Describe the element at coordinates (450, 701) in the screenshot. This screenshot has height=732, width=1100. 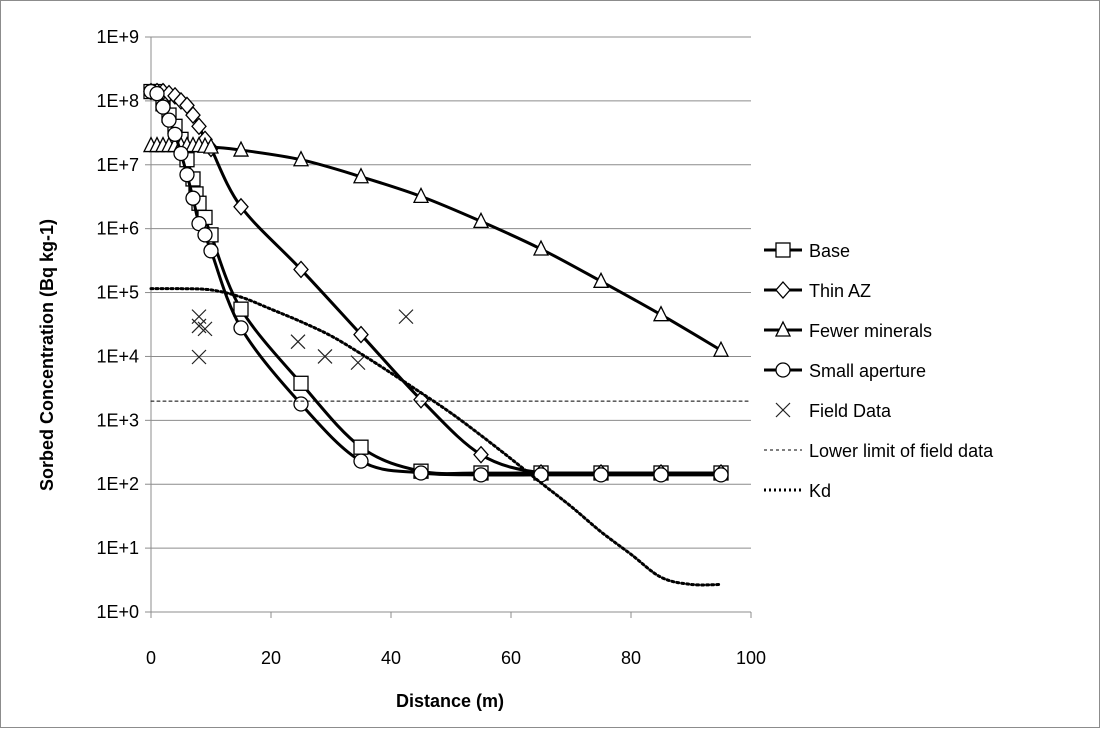
I see `x-axis-title: Distance (m)` at that location.